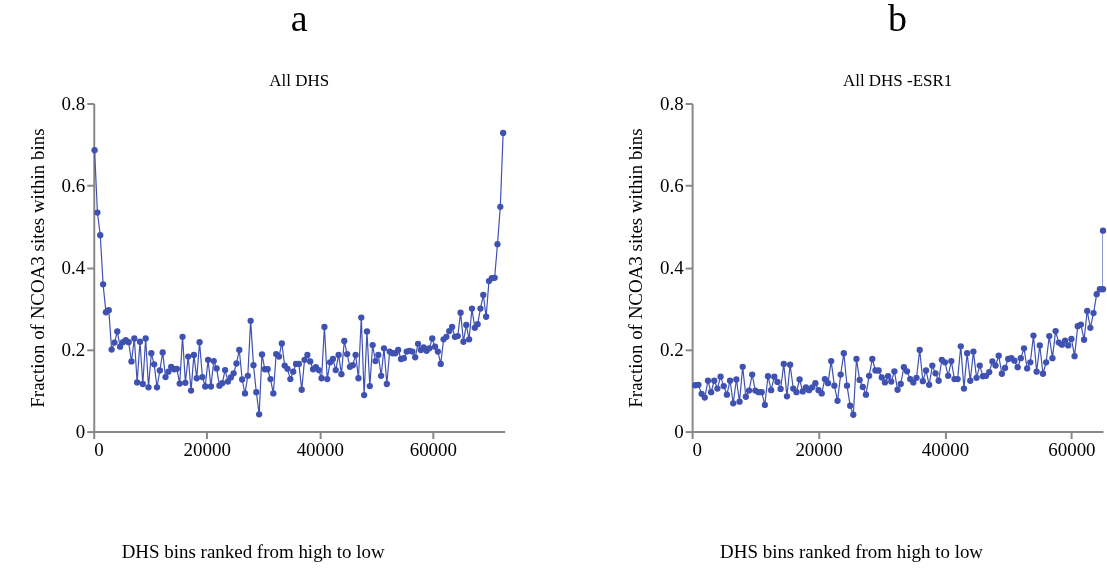 This screenshot has width=1107, height=577. Describe the element at coordinates (299, 19) in the screenshot. I see `chart-title: a` at that location.